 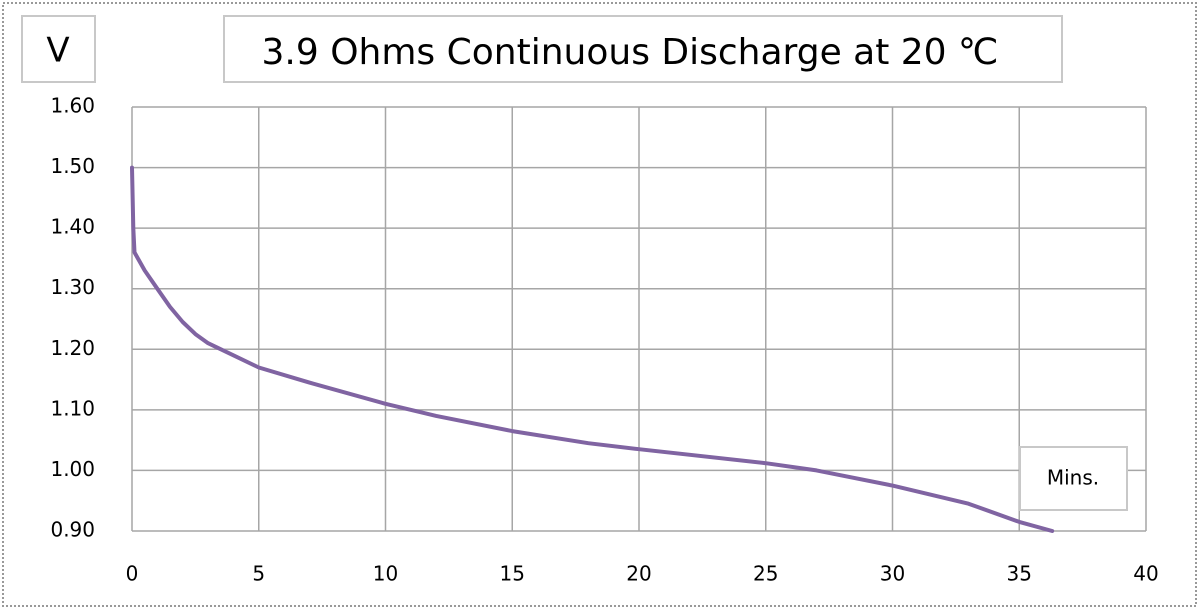 I want to click on x-tick-label: 10, so click(x=385, y=574).